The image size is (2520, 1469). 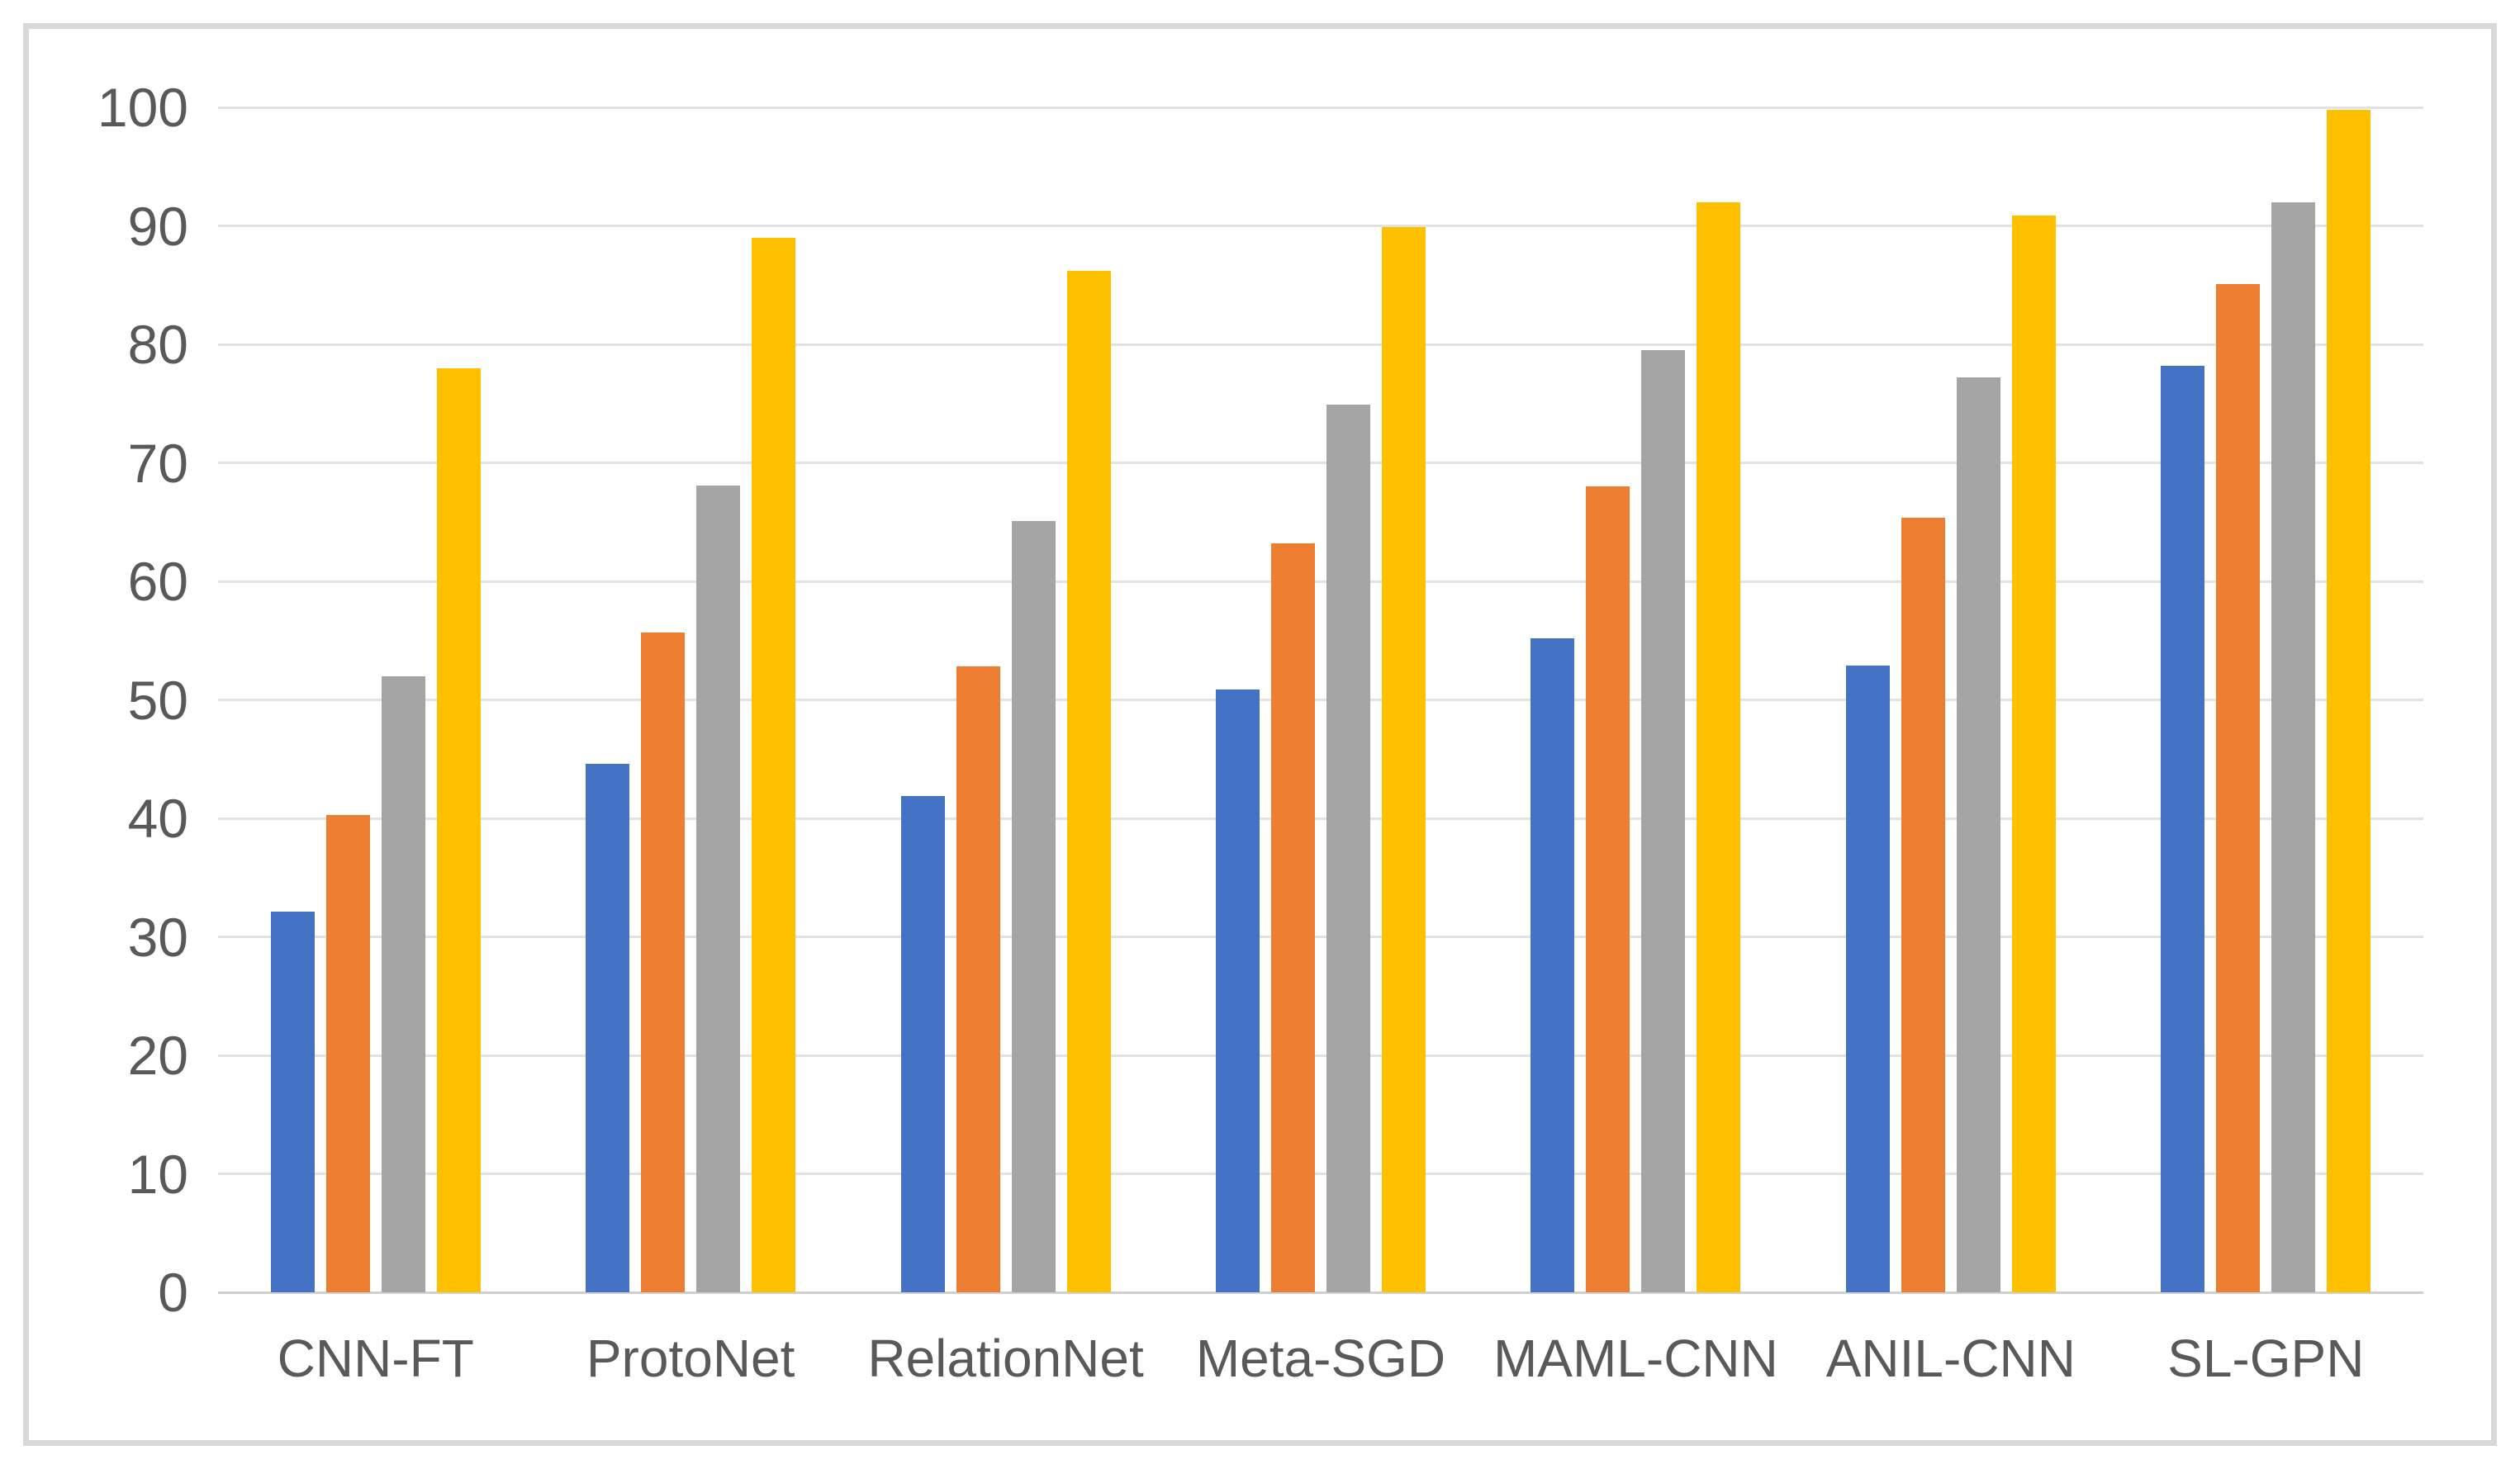 What do you see at coordinates (157, 1174) in the screenshot?
I see `y-axis-tick-label: 10` at bounding box center [157, 1174].